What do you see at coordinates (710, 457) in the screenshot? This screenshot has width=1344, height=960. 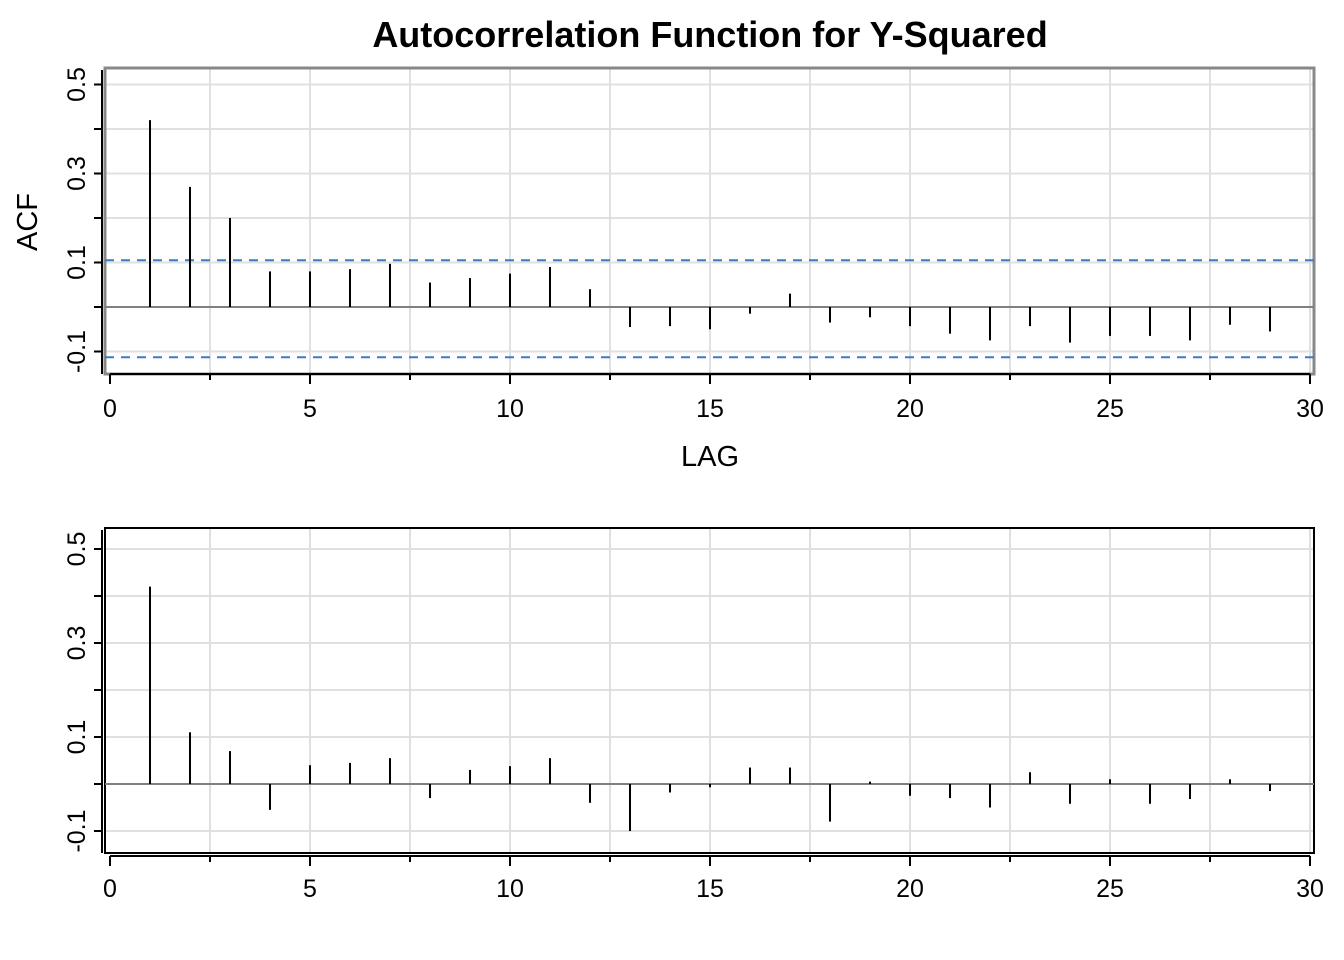 I see `x-axis-title: LAG` at bounding box center [710, 457].